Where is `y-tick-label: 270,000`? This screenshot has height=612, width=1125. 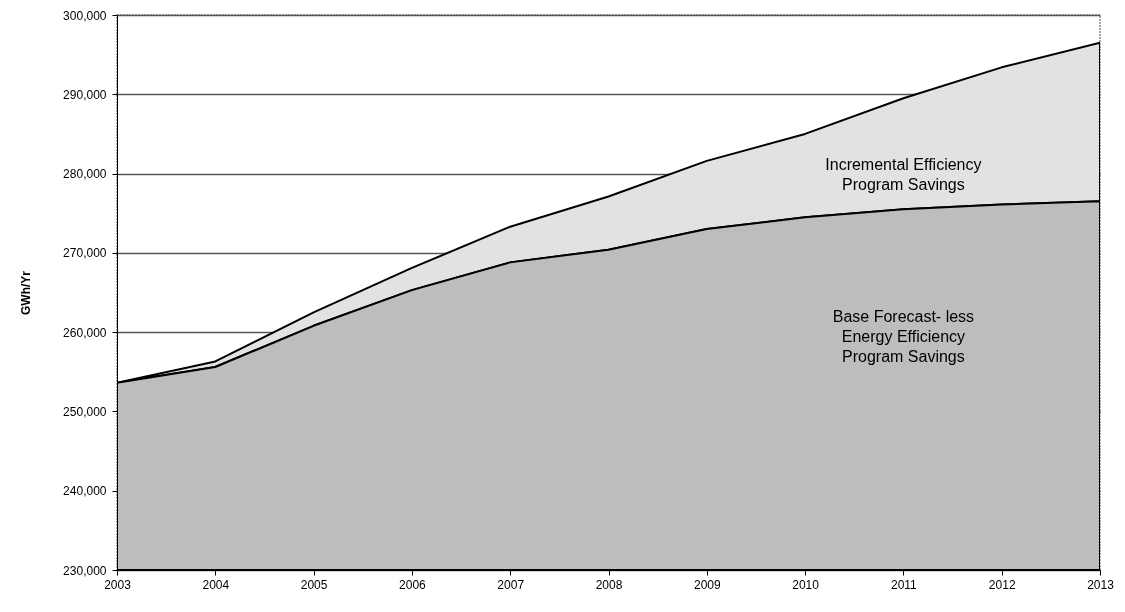
y-tick-label: 270,000 is located at coordinates (85, 253).